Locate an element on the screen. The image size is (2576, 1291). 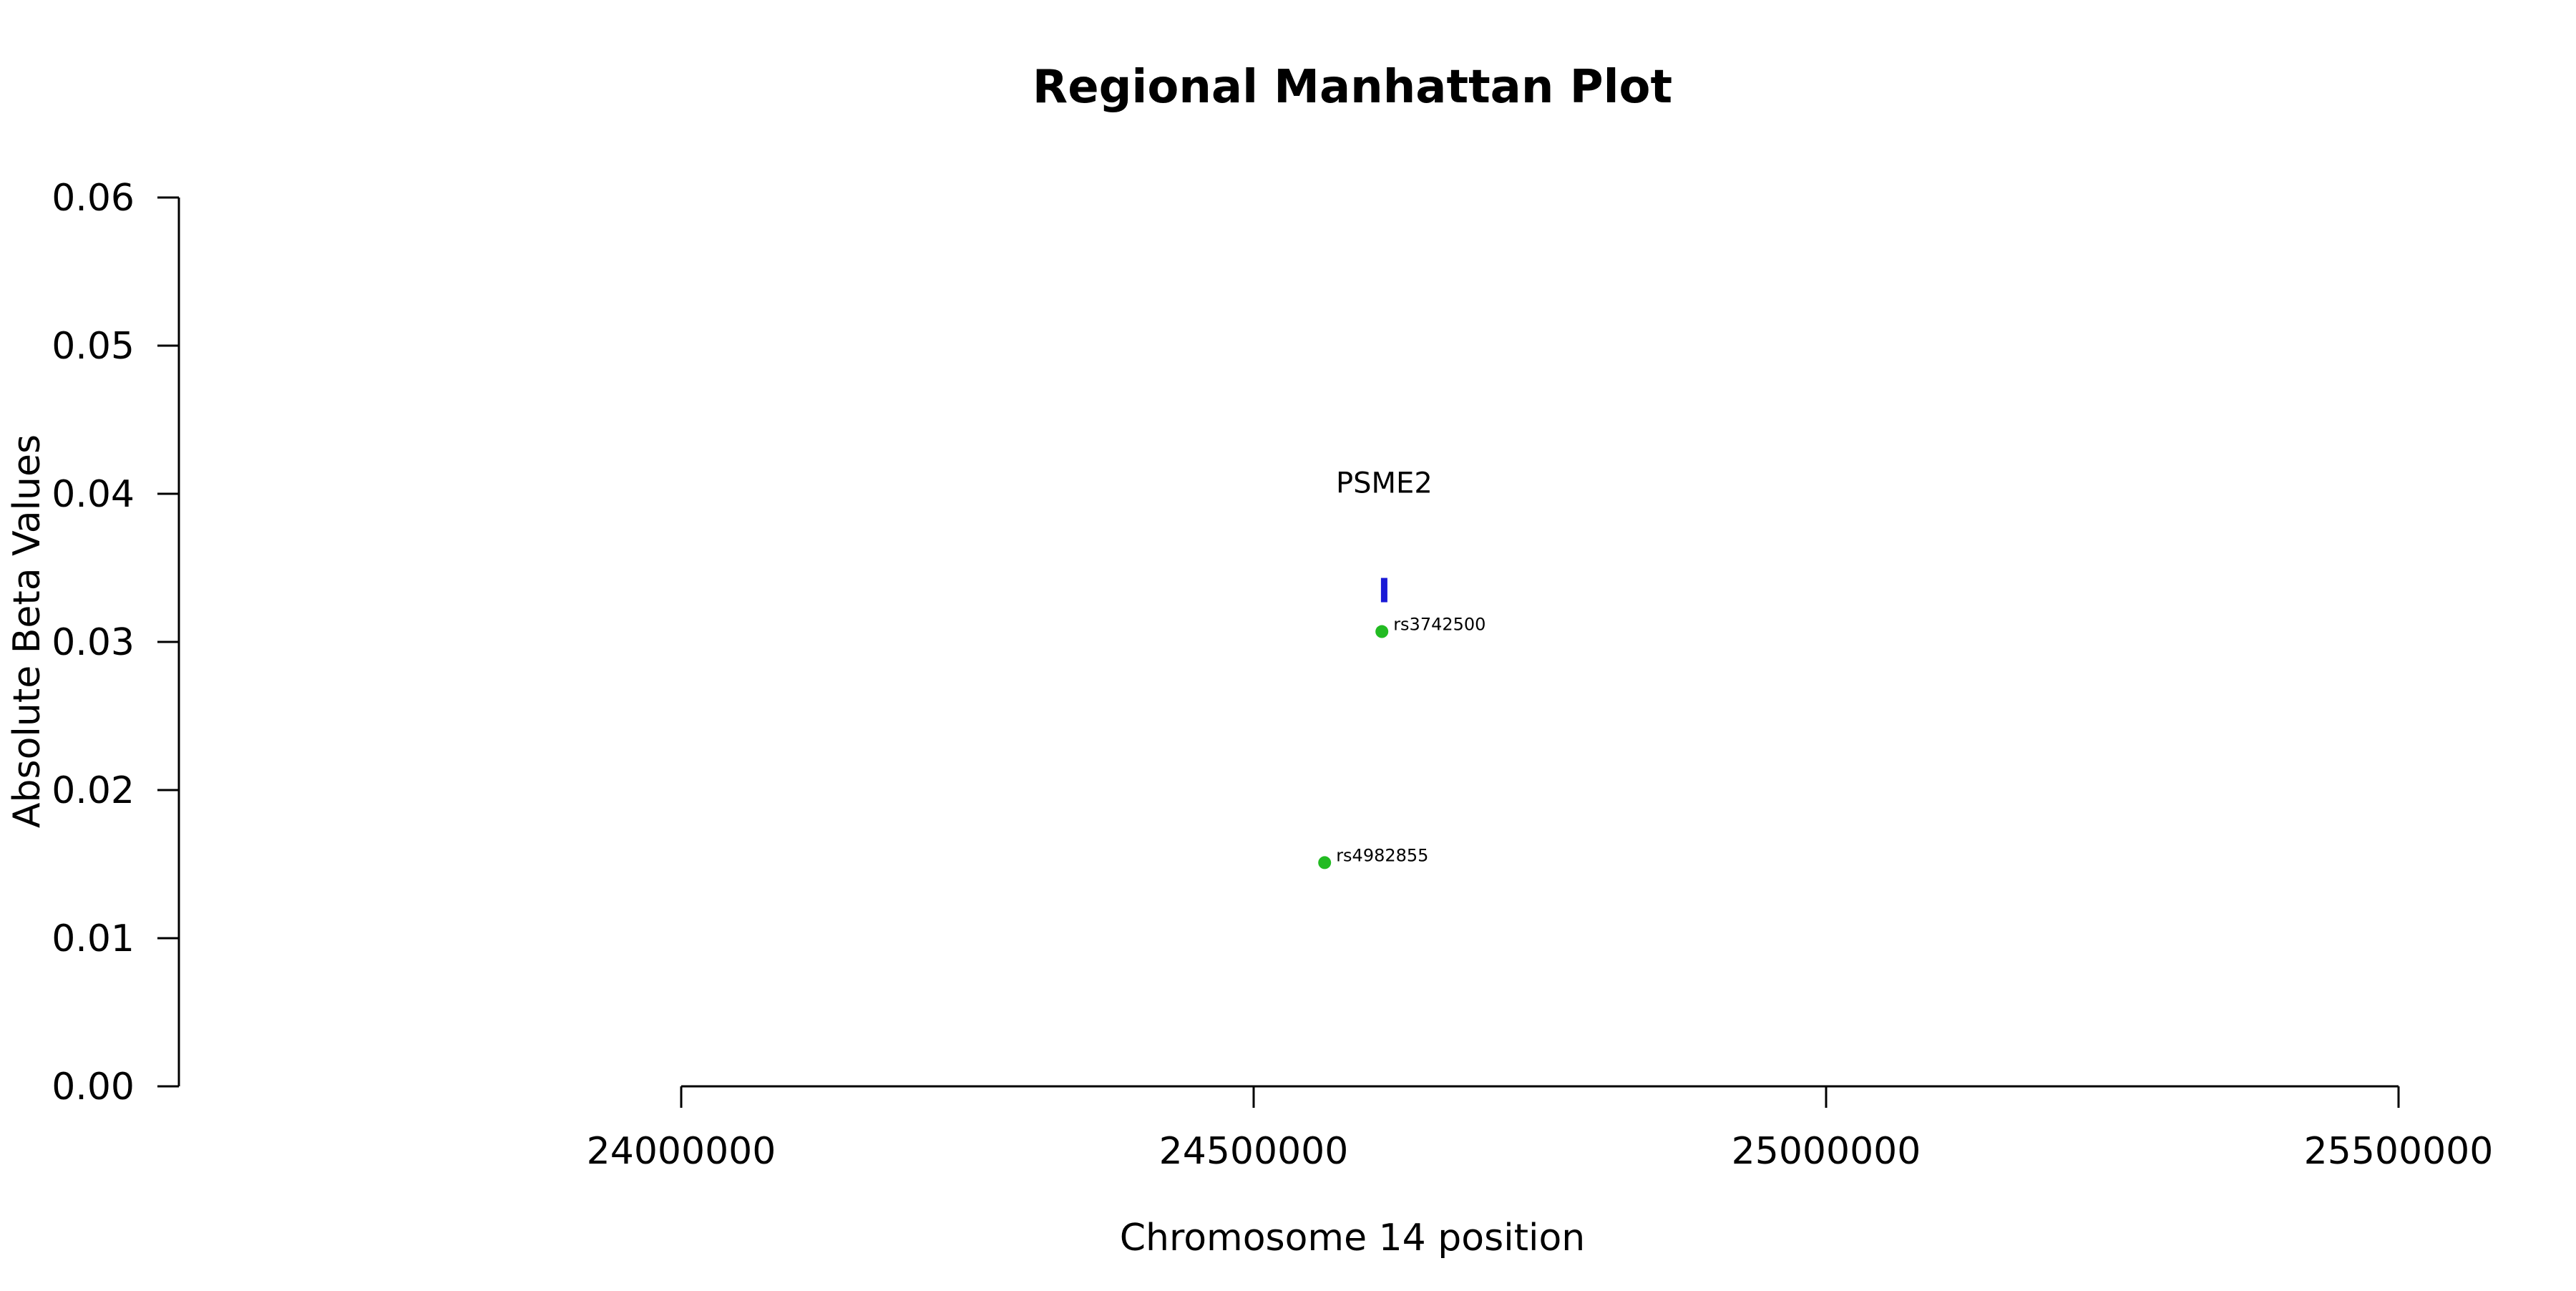
y-tick-label: 0.02 is located at coordinates (93, 790).